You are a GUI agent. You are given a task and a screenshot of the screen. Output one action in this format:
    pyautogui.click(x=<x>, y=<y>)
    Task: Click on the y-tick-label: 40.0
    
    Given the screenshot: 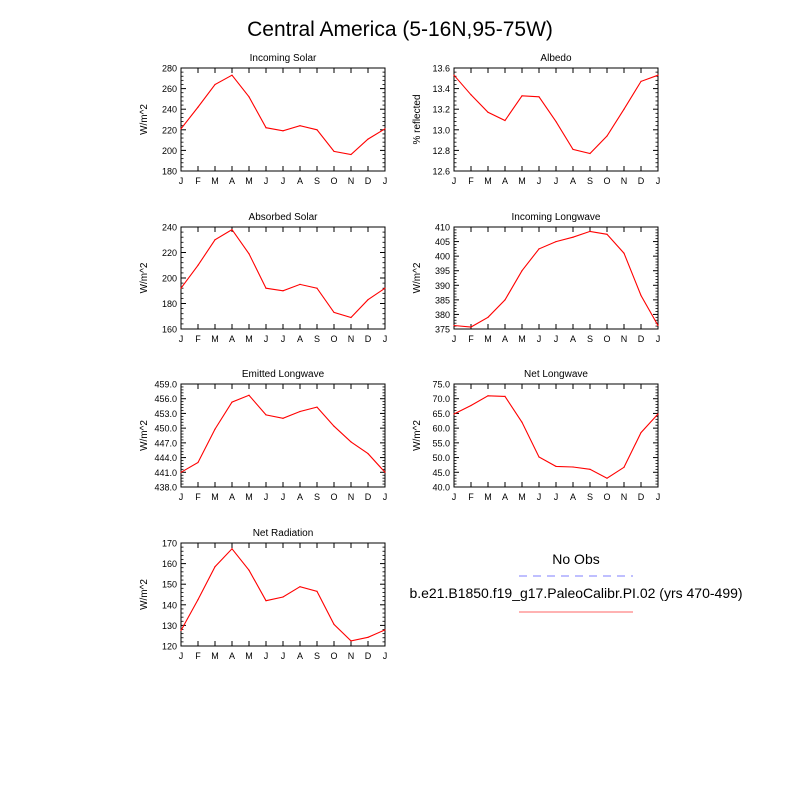 What is the action you would take?
    pyautogui.click(x=441, y=488)
    